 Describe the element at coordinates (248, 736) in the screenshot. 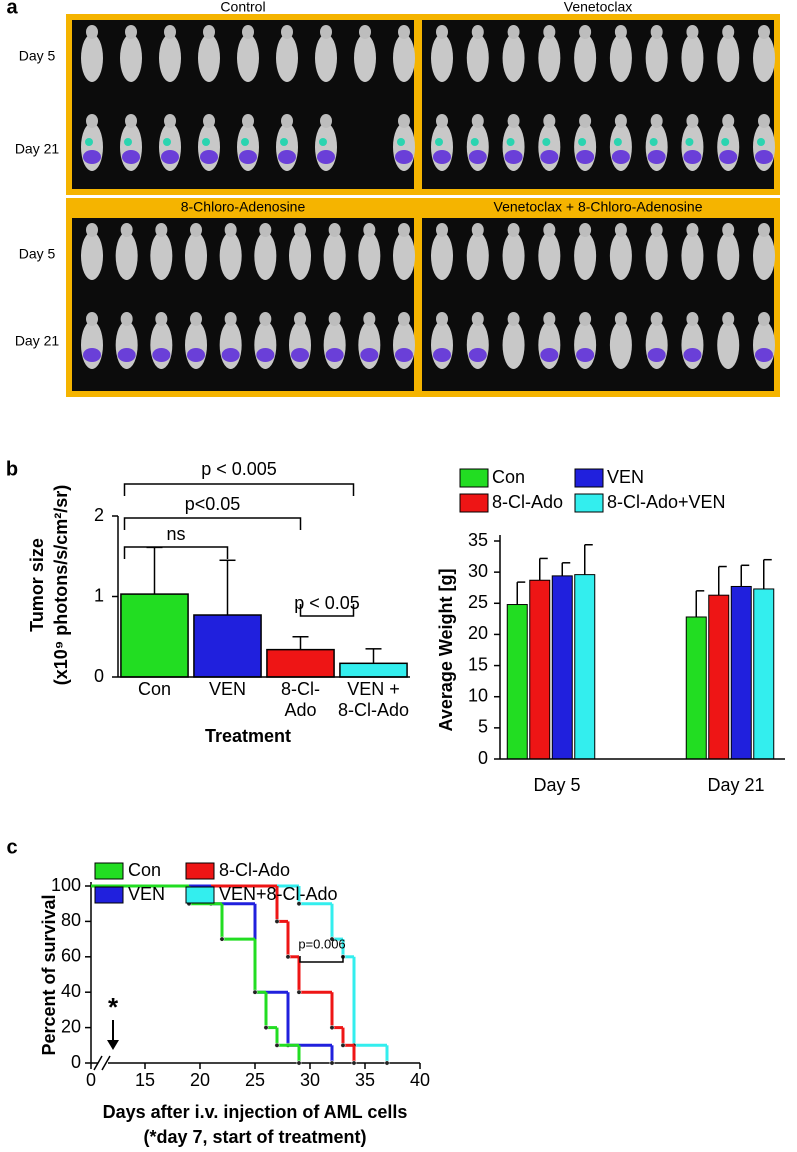

I see `x-axis-label: Treatment` at that location.